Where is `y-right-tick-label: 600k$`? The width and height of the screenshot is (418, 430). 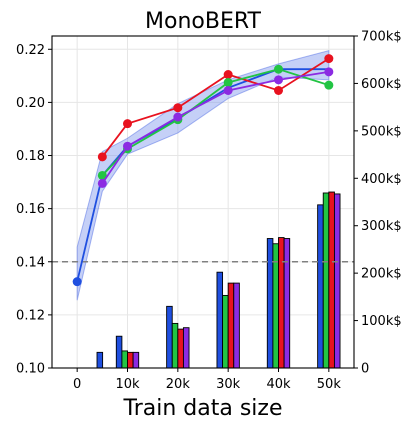
y-right-tick-label: 600k$ is located at coordinates (381, 84).